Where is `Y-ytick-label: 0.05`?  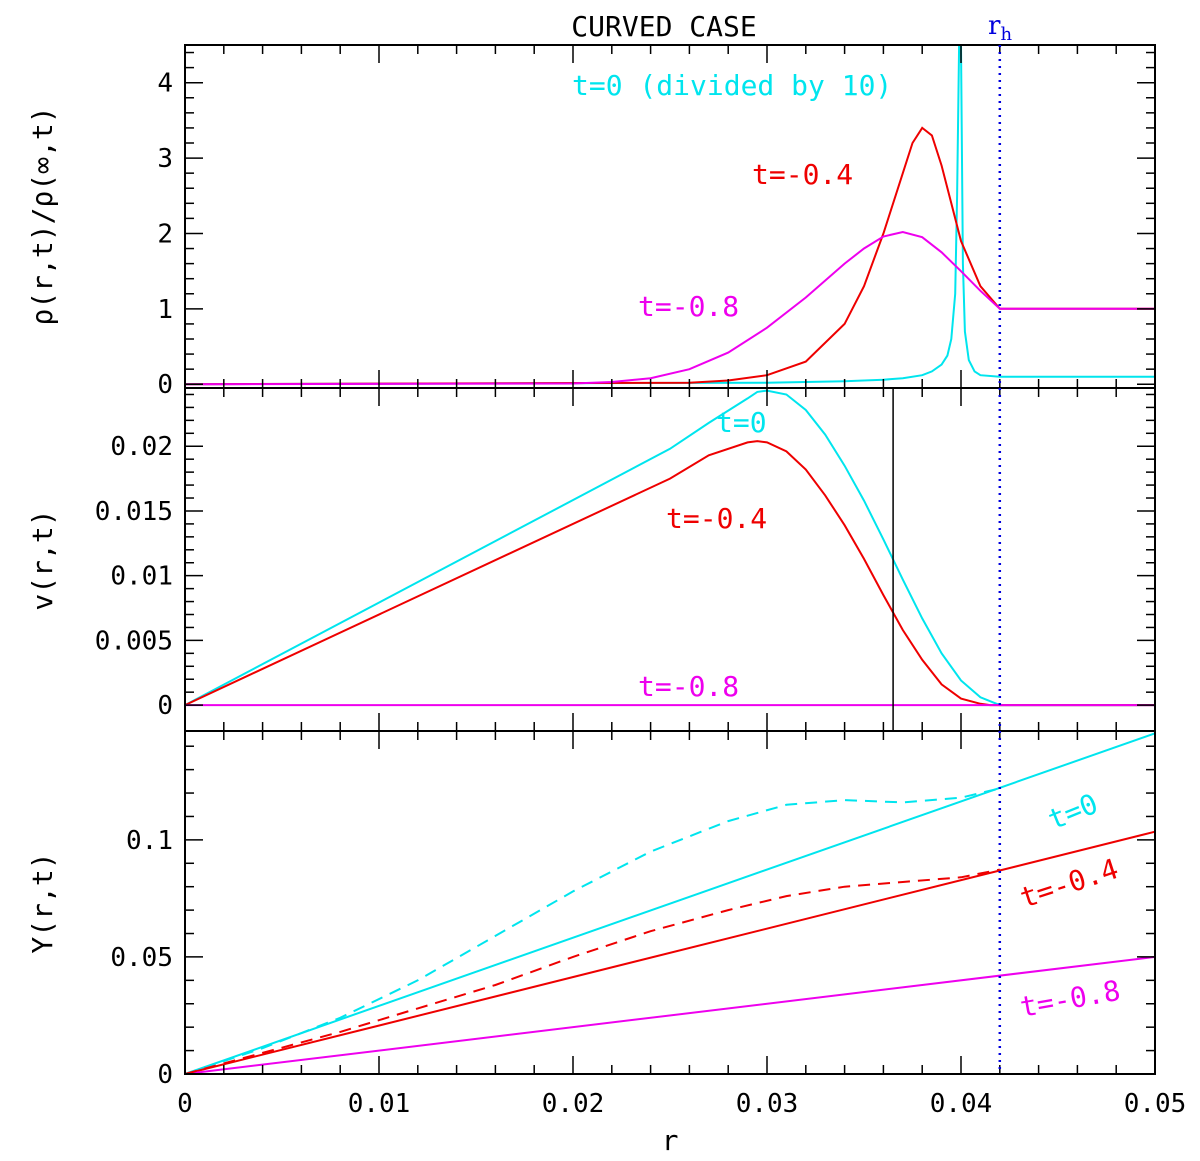 Y-ytick-label: 0.05 is located at coordinates (141, 958).